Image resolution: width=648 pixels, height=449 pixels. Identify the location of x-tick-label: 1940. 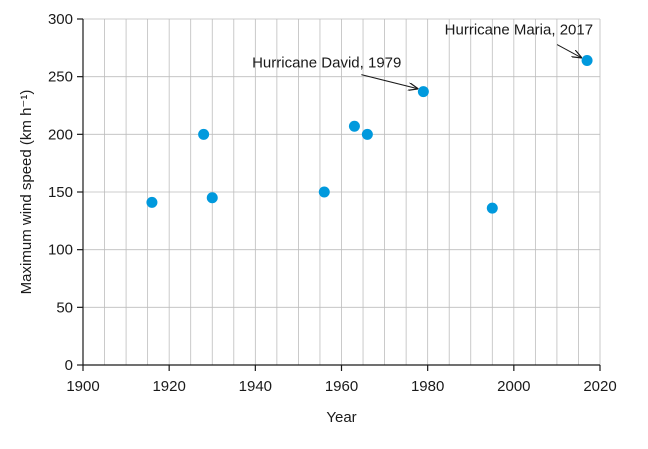
(255, 386).